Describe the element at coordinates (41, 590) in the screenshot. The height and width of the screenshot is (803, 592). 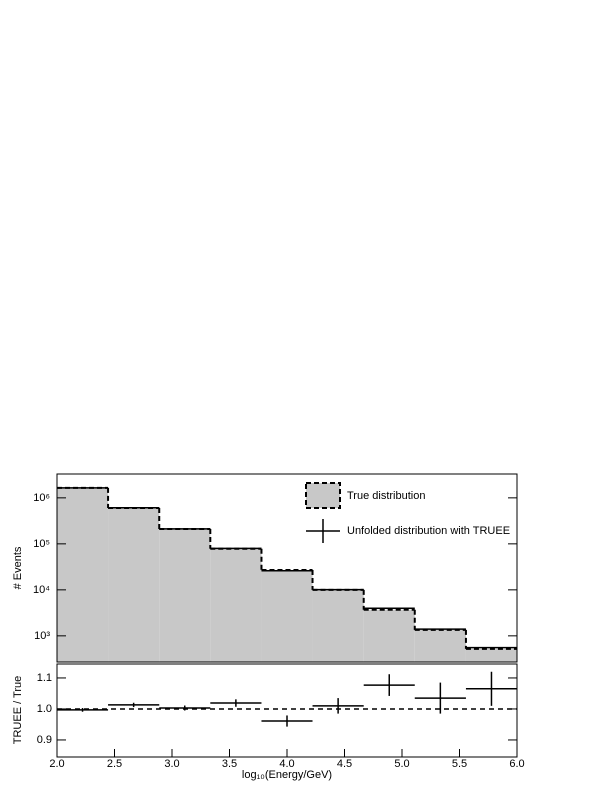
I see `y-tick-label: 10⁴` at that location.